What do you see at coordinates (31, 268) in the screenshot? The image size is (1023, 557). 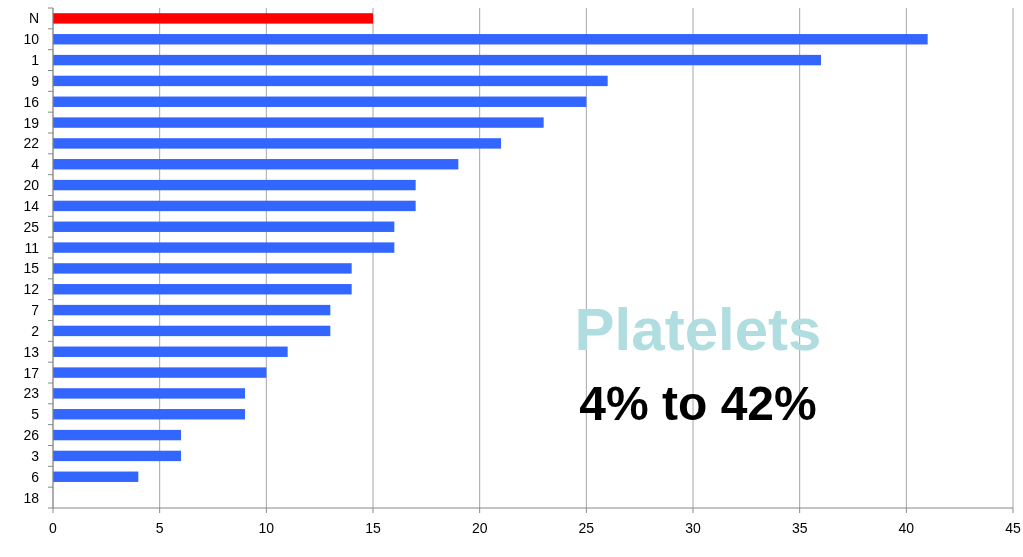 I see `y-tick-label: 15` at bounding box center [31, 268].